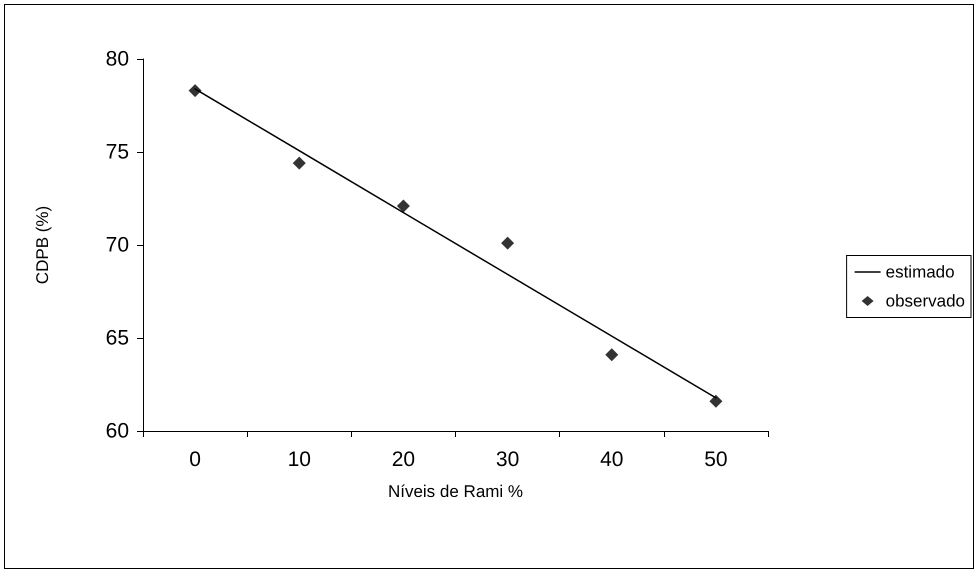 The height and width of the screenshot is (575, 980). Describe the element at coordinates (117, 59) in the screenshot. I see `y-tick-label: 80` at that location.